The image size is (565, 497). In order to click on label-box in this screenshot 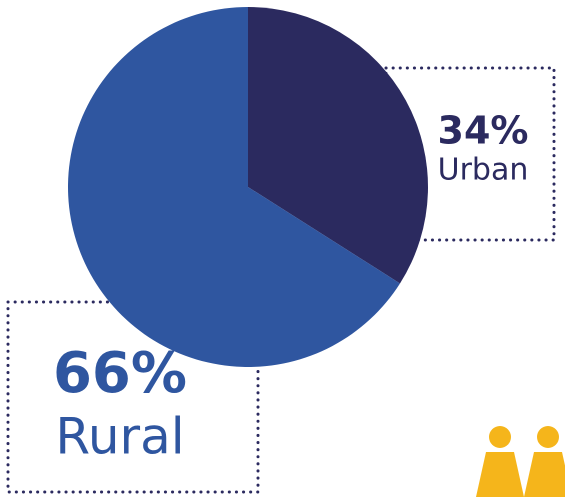, I will do `click(470, 154)`.